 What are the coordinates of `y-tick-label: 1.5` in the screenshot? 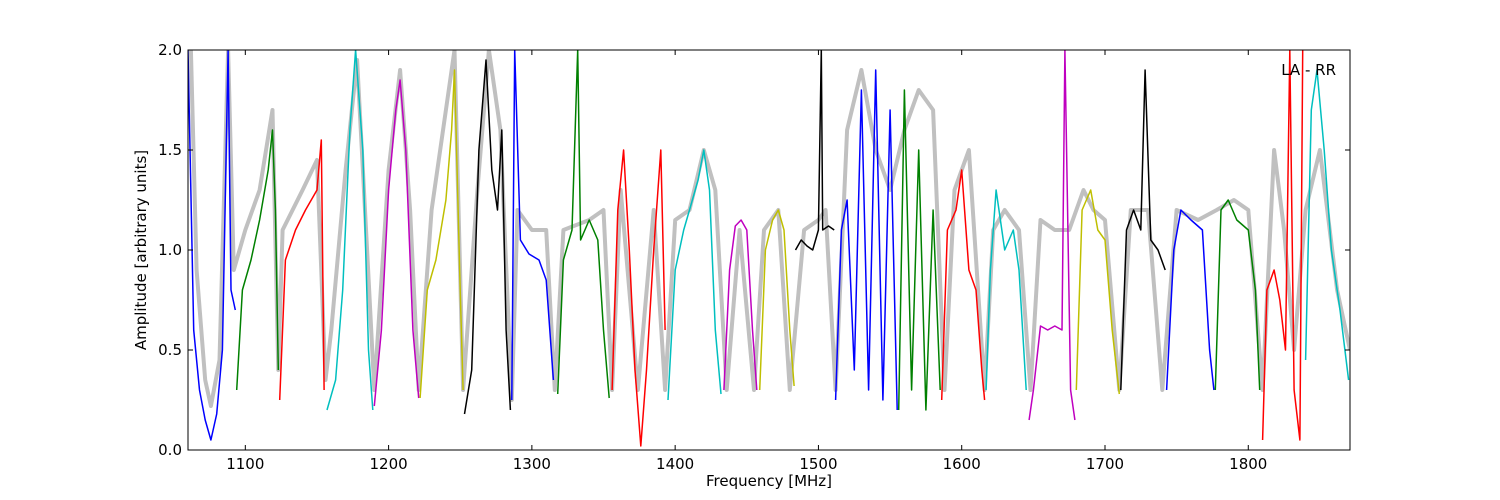 It's located at (170, 150).